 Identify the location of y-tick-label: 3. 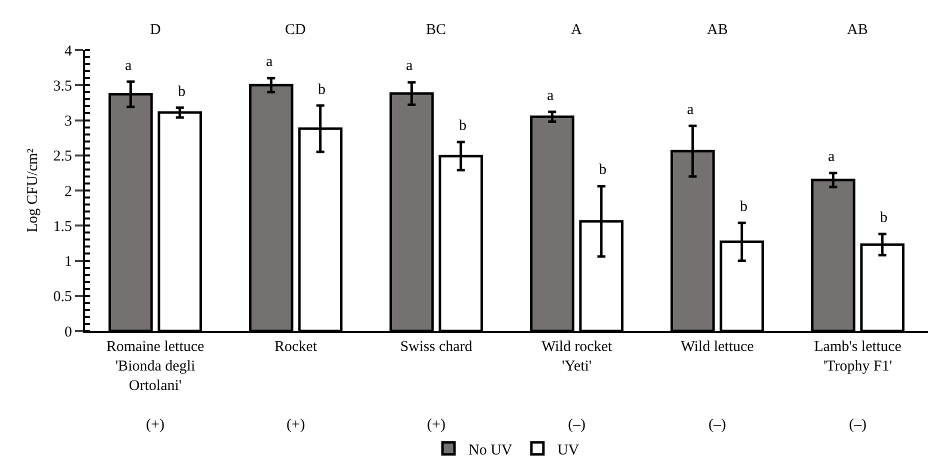
(68, 122).